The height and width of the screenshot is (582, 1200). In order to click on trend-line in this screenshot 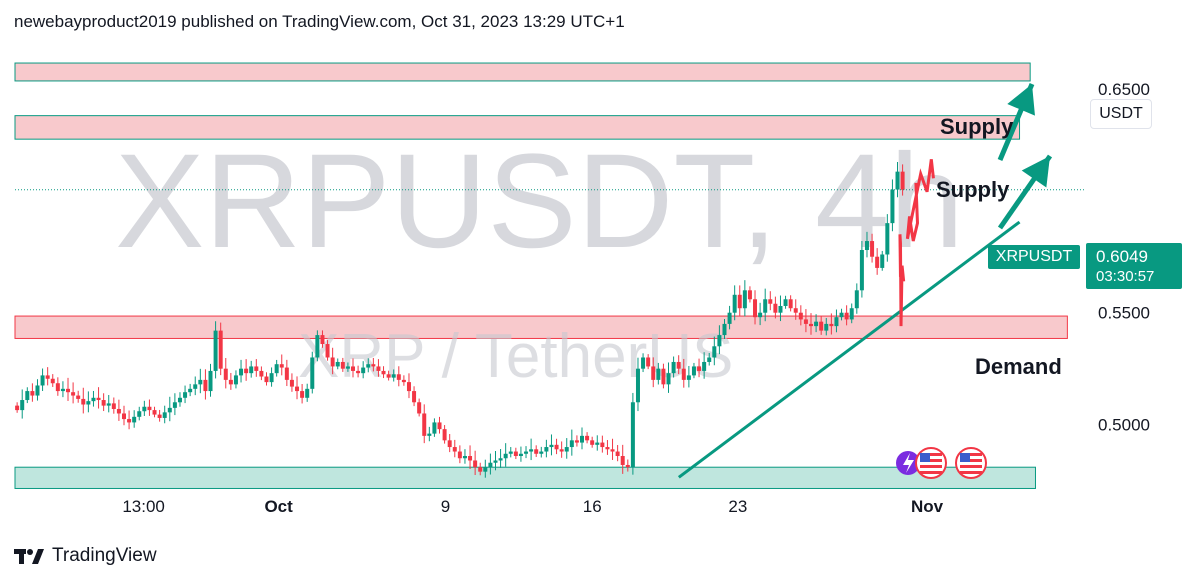, I will do `click(849, 349)`.